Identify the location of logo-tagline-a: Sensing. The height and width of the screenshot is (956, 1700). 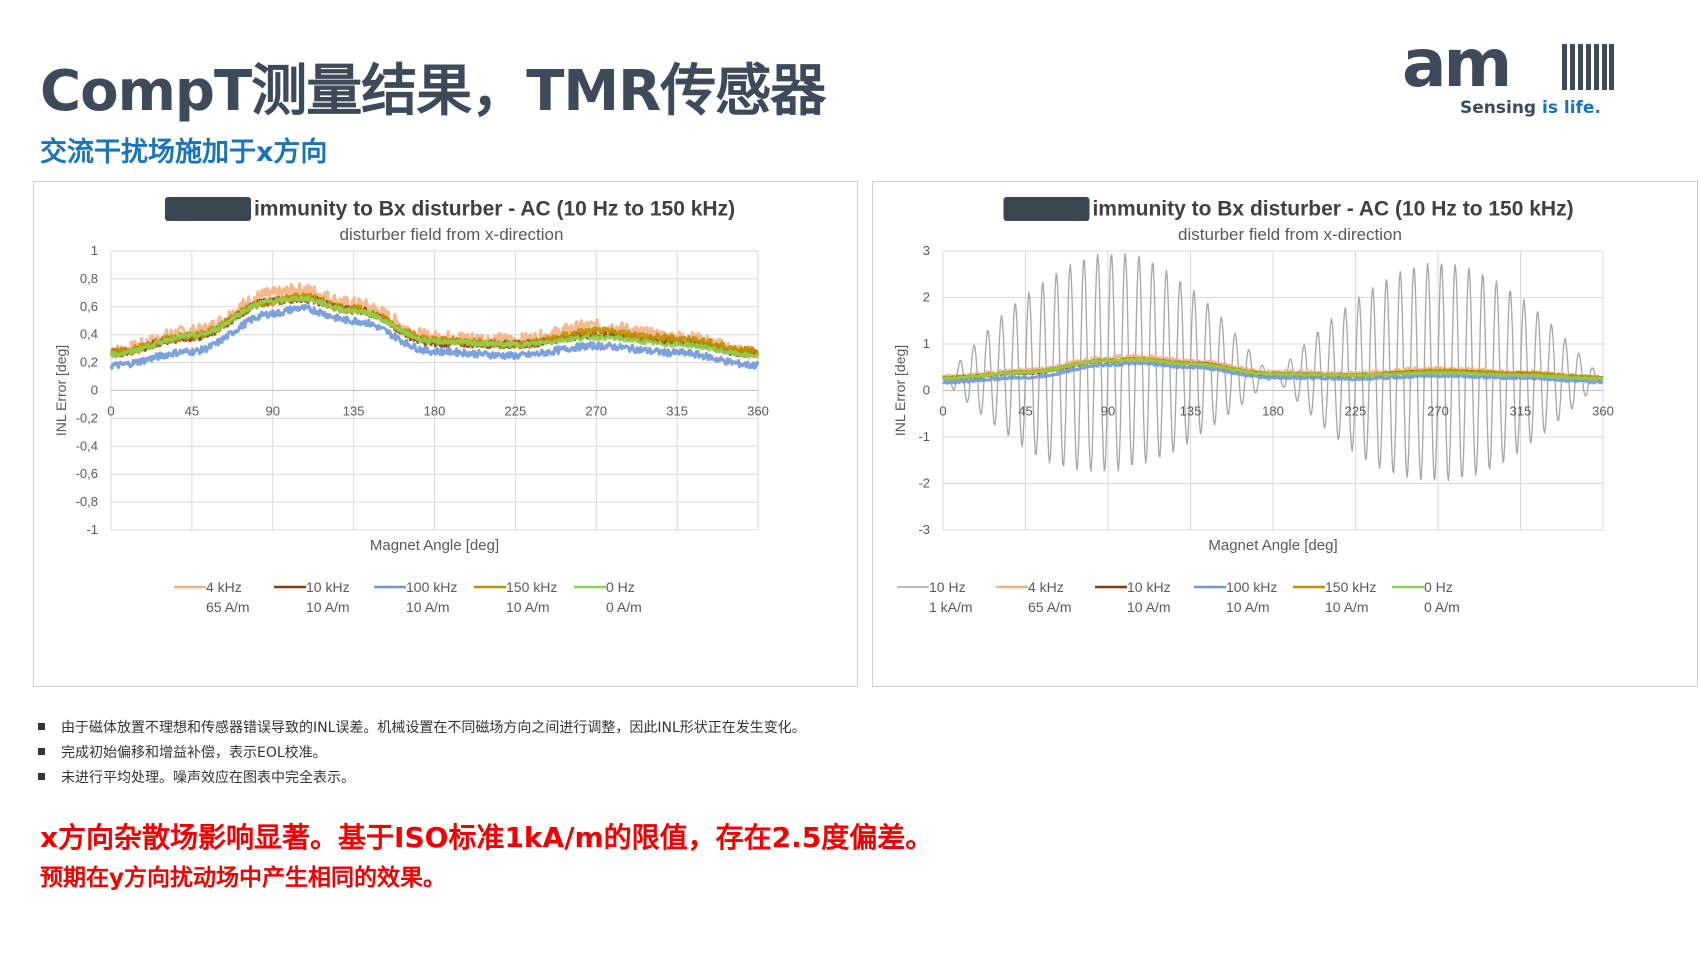
(1501, 108).